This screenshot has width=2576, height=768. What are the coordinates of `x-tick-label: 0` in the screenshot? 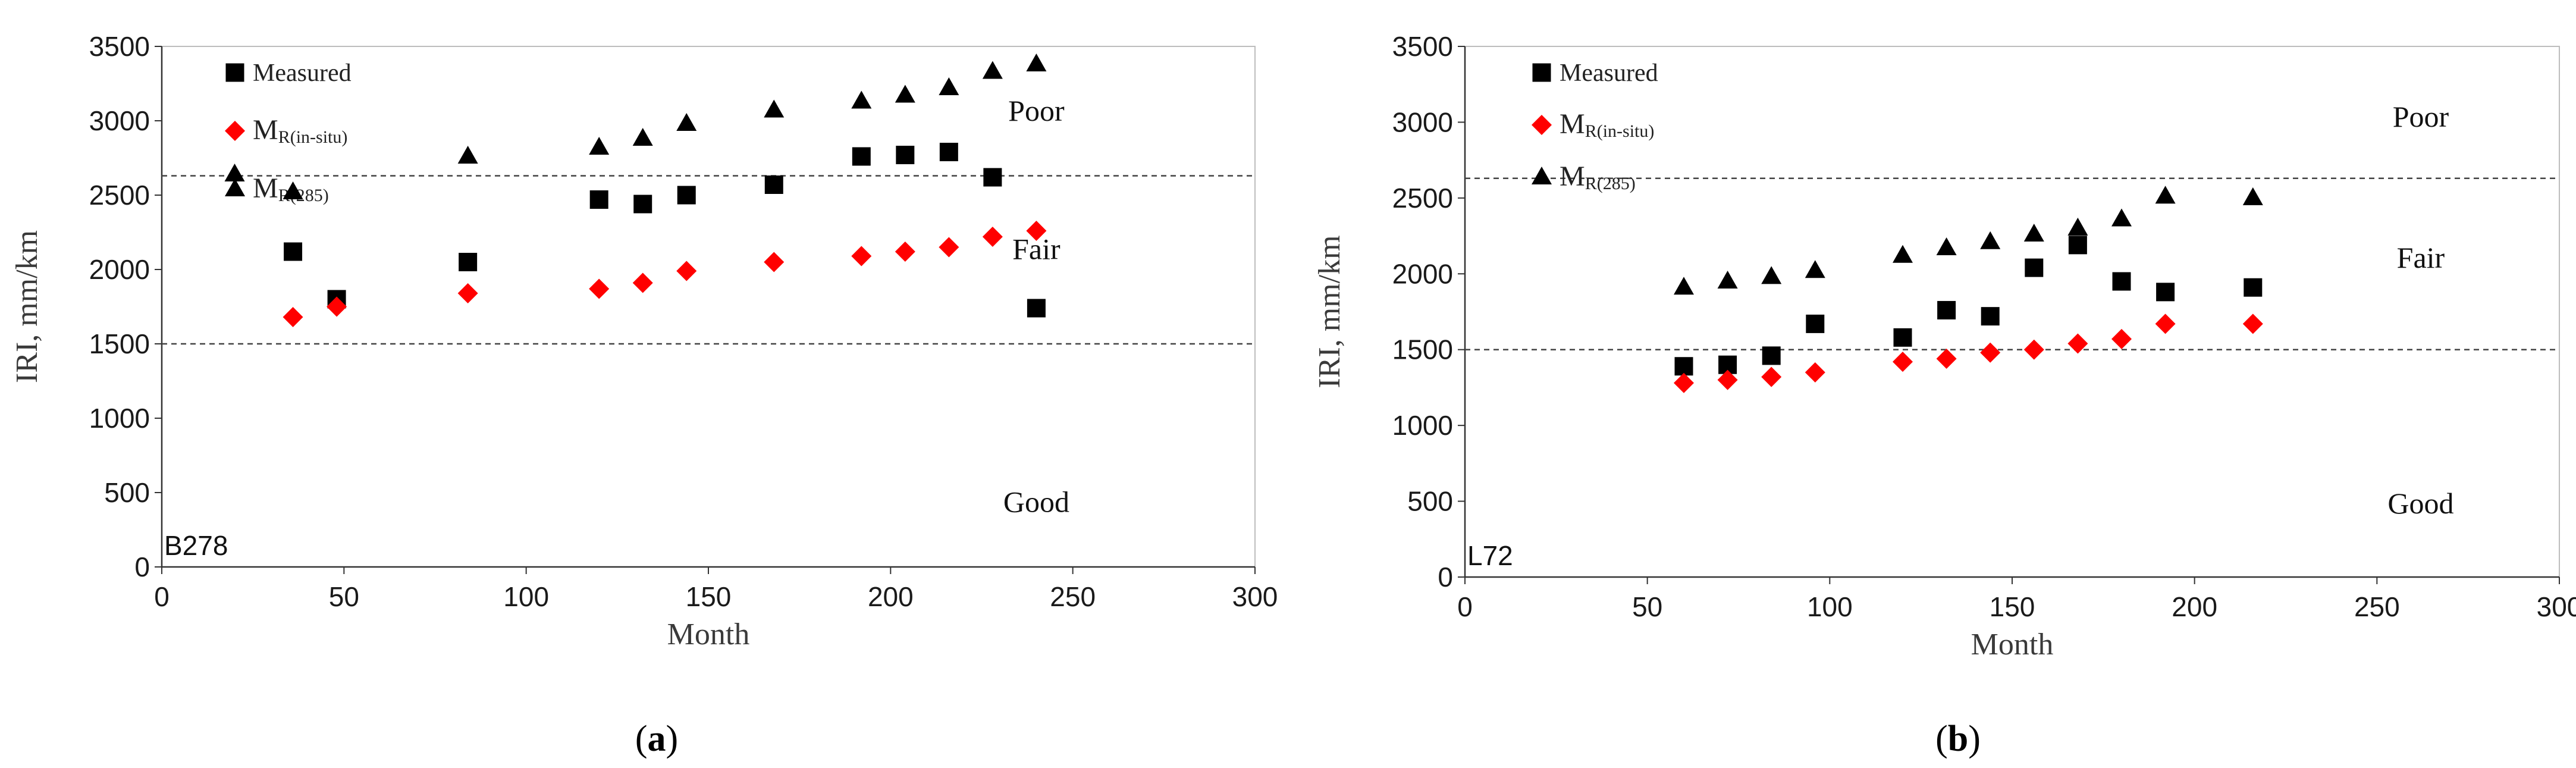 It's located at (1465, 606).